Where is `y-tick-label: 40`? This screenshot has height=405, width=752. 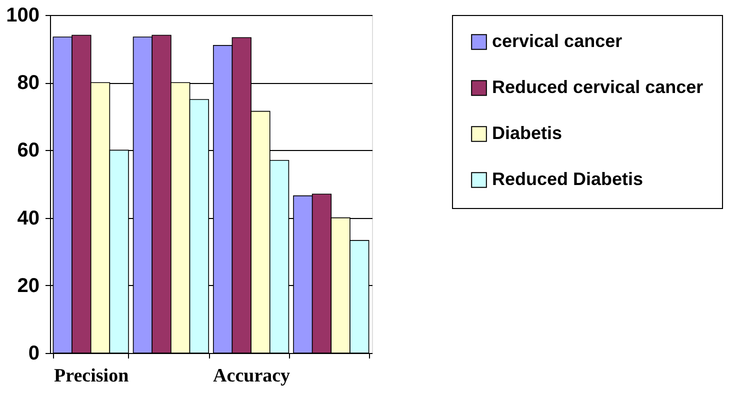 y-tick-label: 40 is located at coordinates (28, 218).